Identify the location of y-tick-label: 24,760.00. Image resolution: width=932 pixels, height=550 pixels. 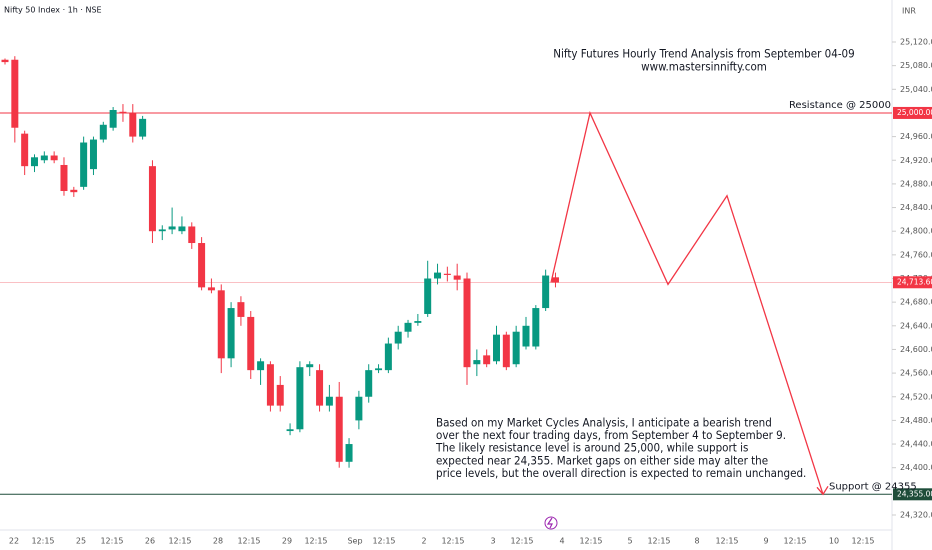
(916, 254).